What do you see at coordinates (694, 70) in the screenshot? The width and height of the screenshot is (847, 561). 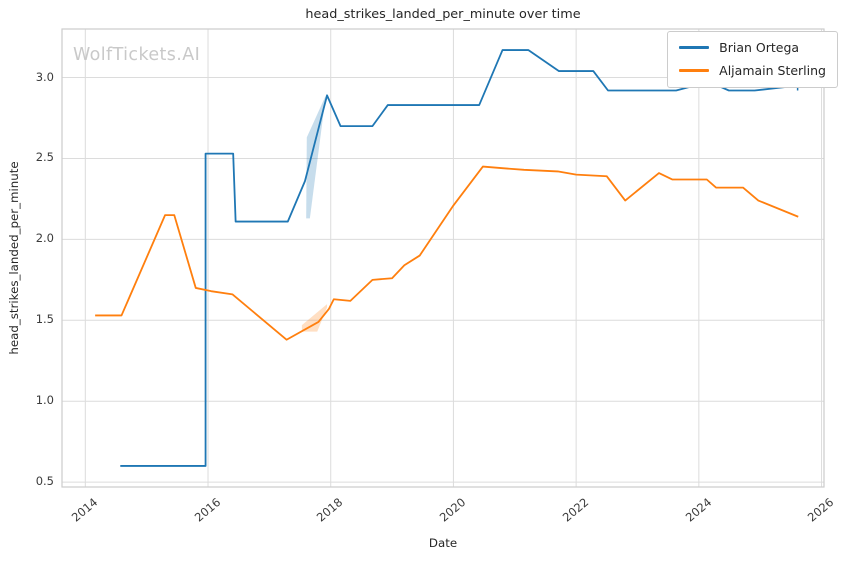 I see `legend-line-swatch-aljamain-sterling` at bounding box center [694, 70].